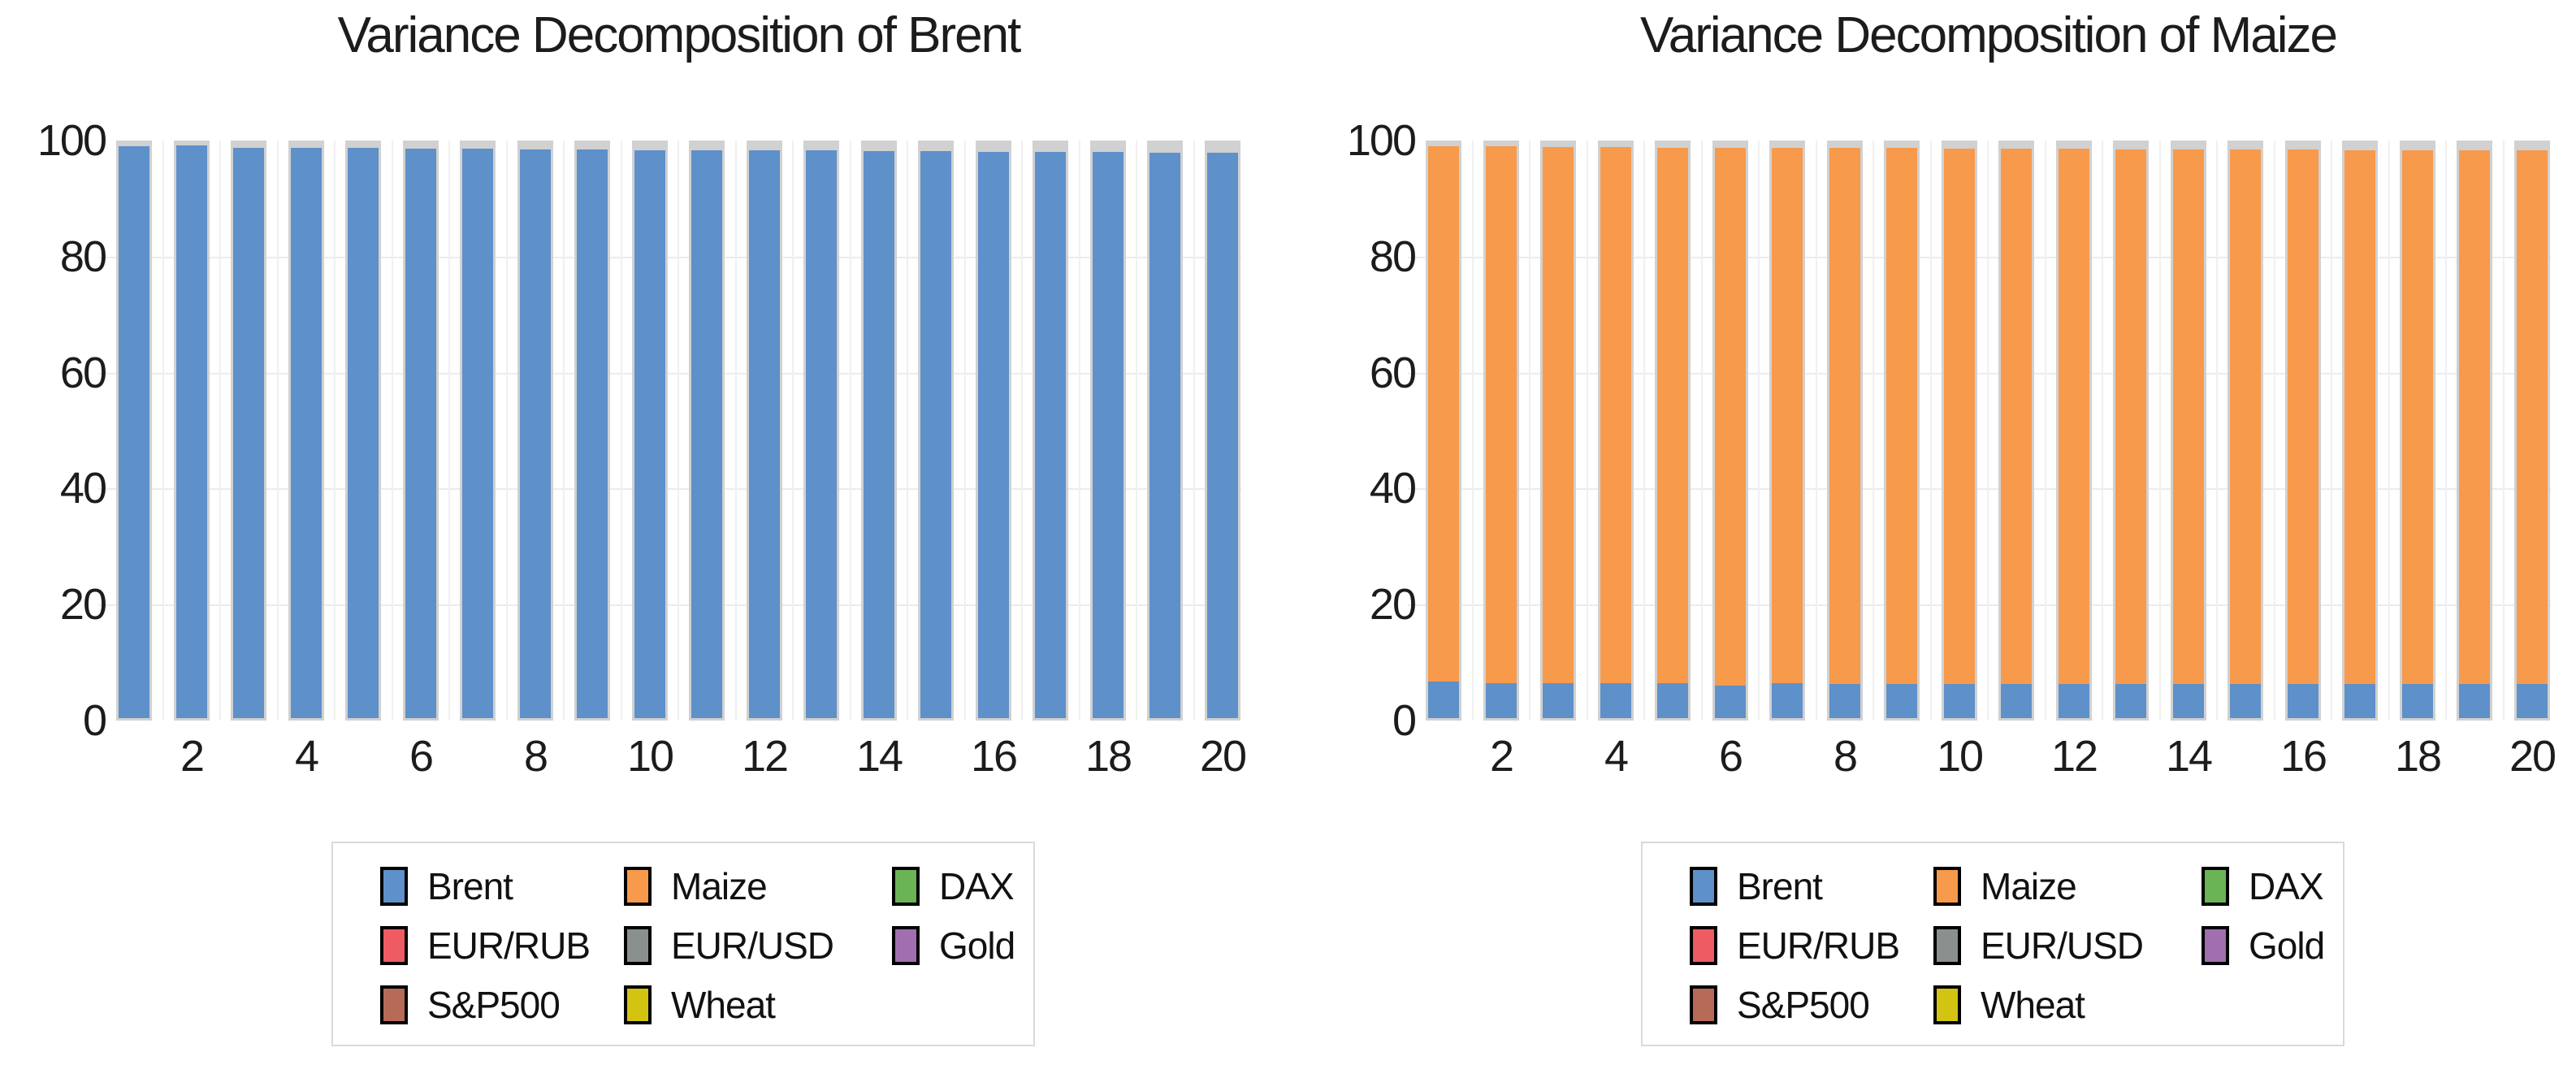  I want to click on legend-item-eur-usd: EUR/USD, so click(758, 946).